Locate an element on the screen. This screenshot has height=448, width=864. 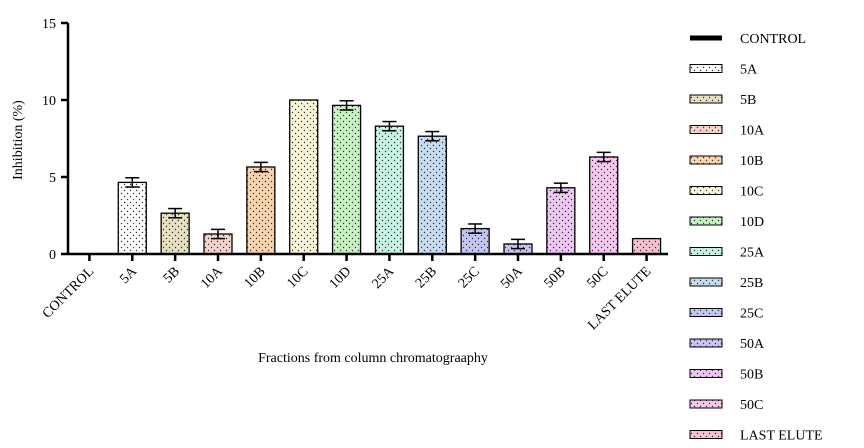
x-tick-label: 25B is located at coordinates (426, 277).